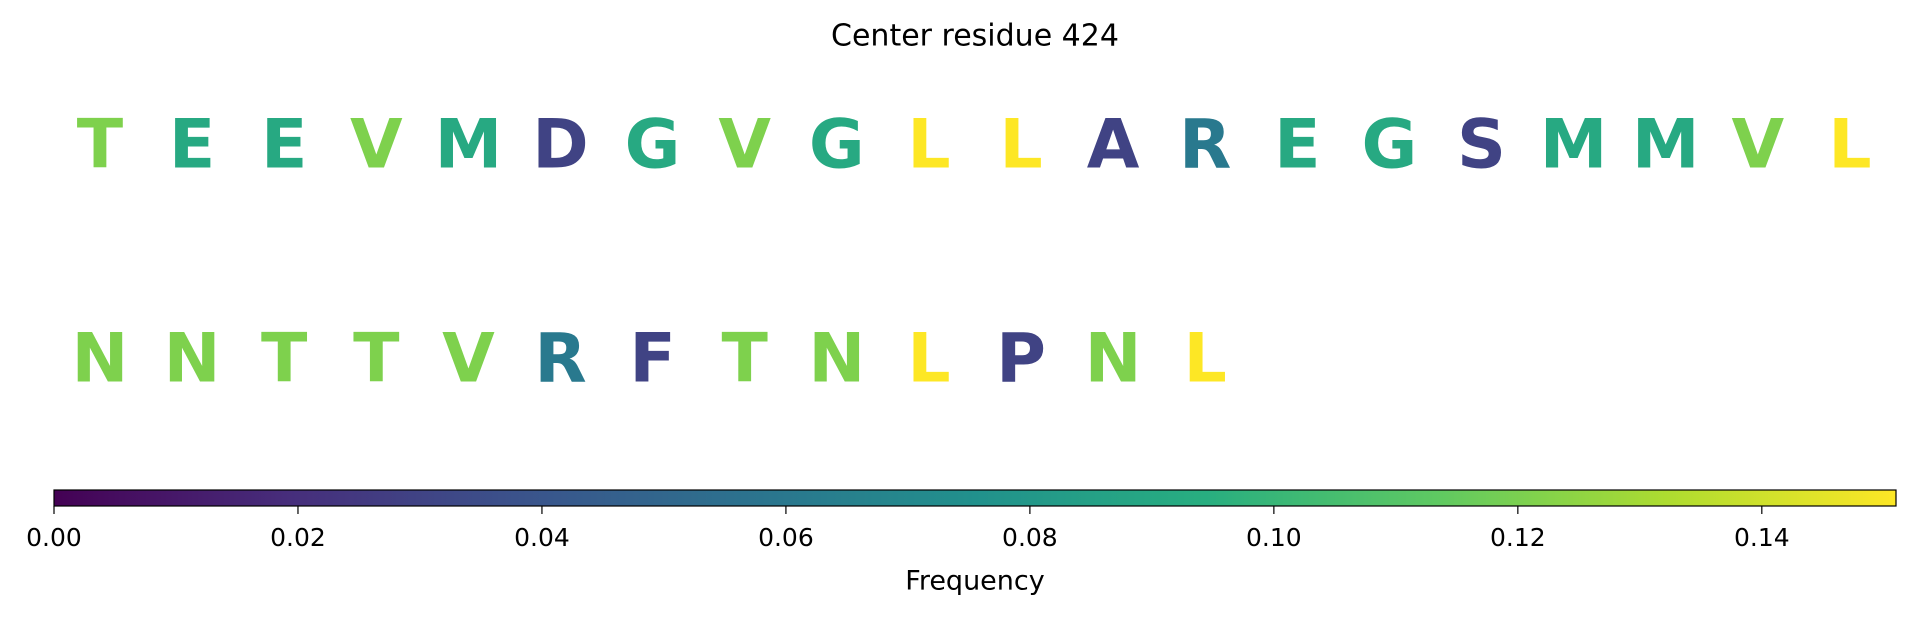  Describe the element at coordinates (298, 537) in the screenshot. I see `colorbar-tick-label: 0.02` at that location.